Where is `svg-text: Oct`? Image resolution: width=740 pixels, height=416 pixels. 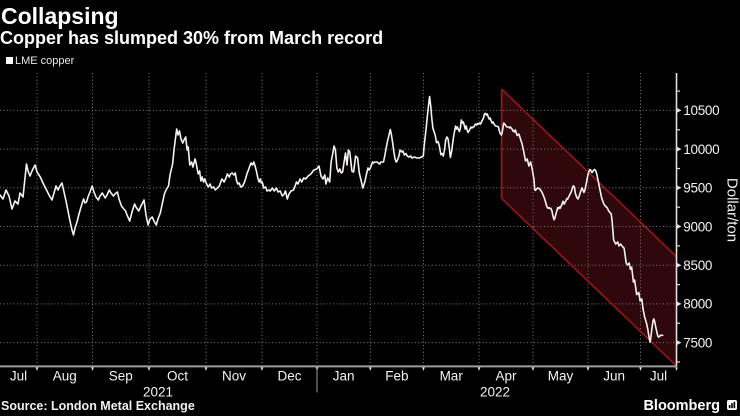 svg-text: Oct is located at coordinates (177, 376).